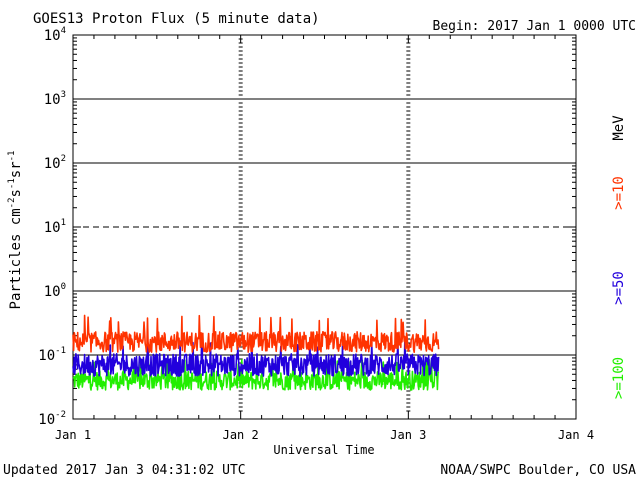 The image size is (640, 480). I want to click on y-tick-label: 10², so click(55, 163).